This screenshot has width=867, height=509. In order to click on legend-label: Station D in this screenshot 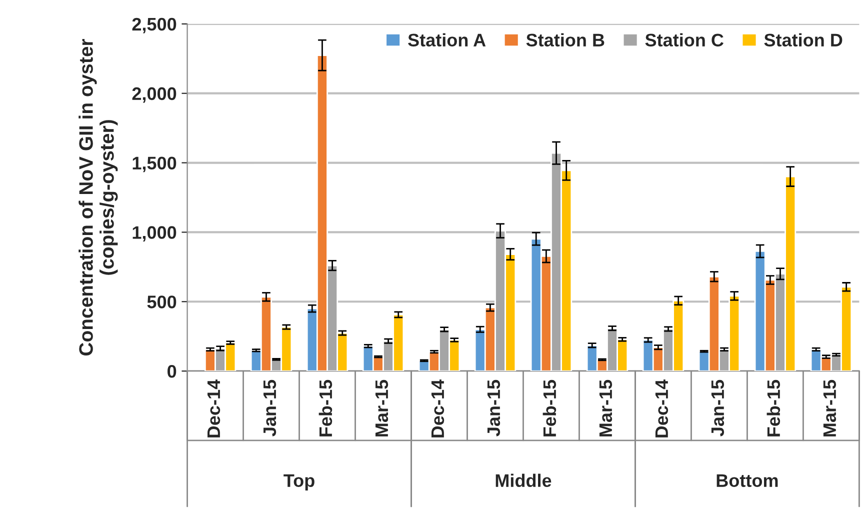, I will do `click(803, 39)`.